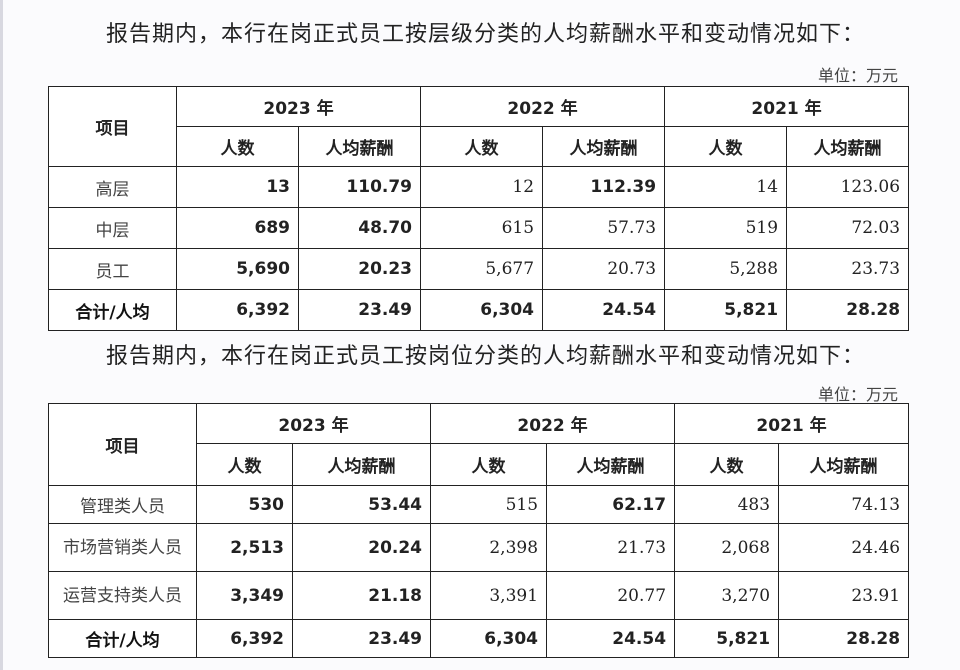  I want to click on cell-2022-pay: 21.73, so click(611, 547).